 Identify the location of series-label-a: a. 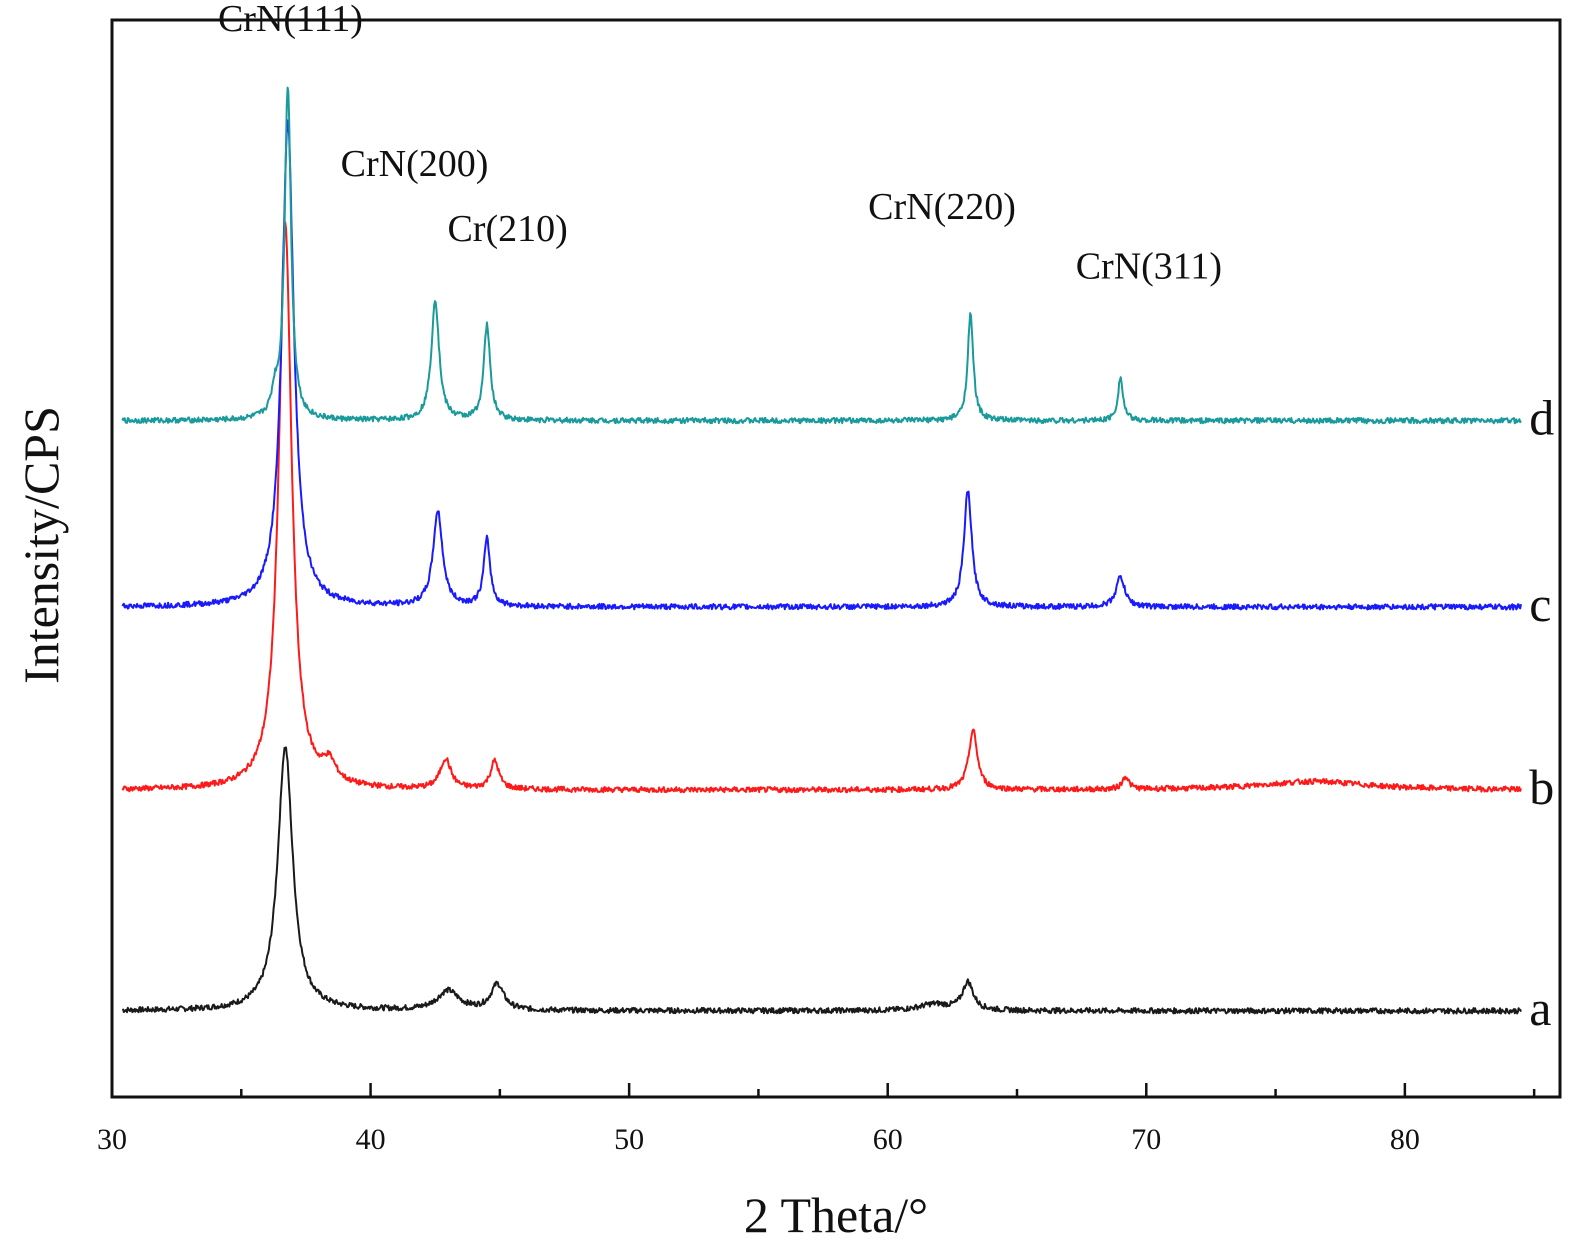
(1540, 1008).